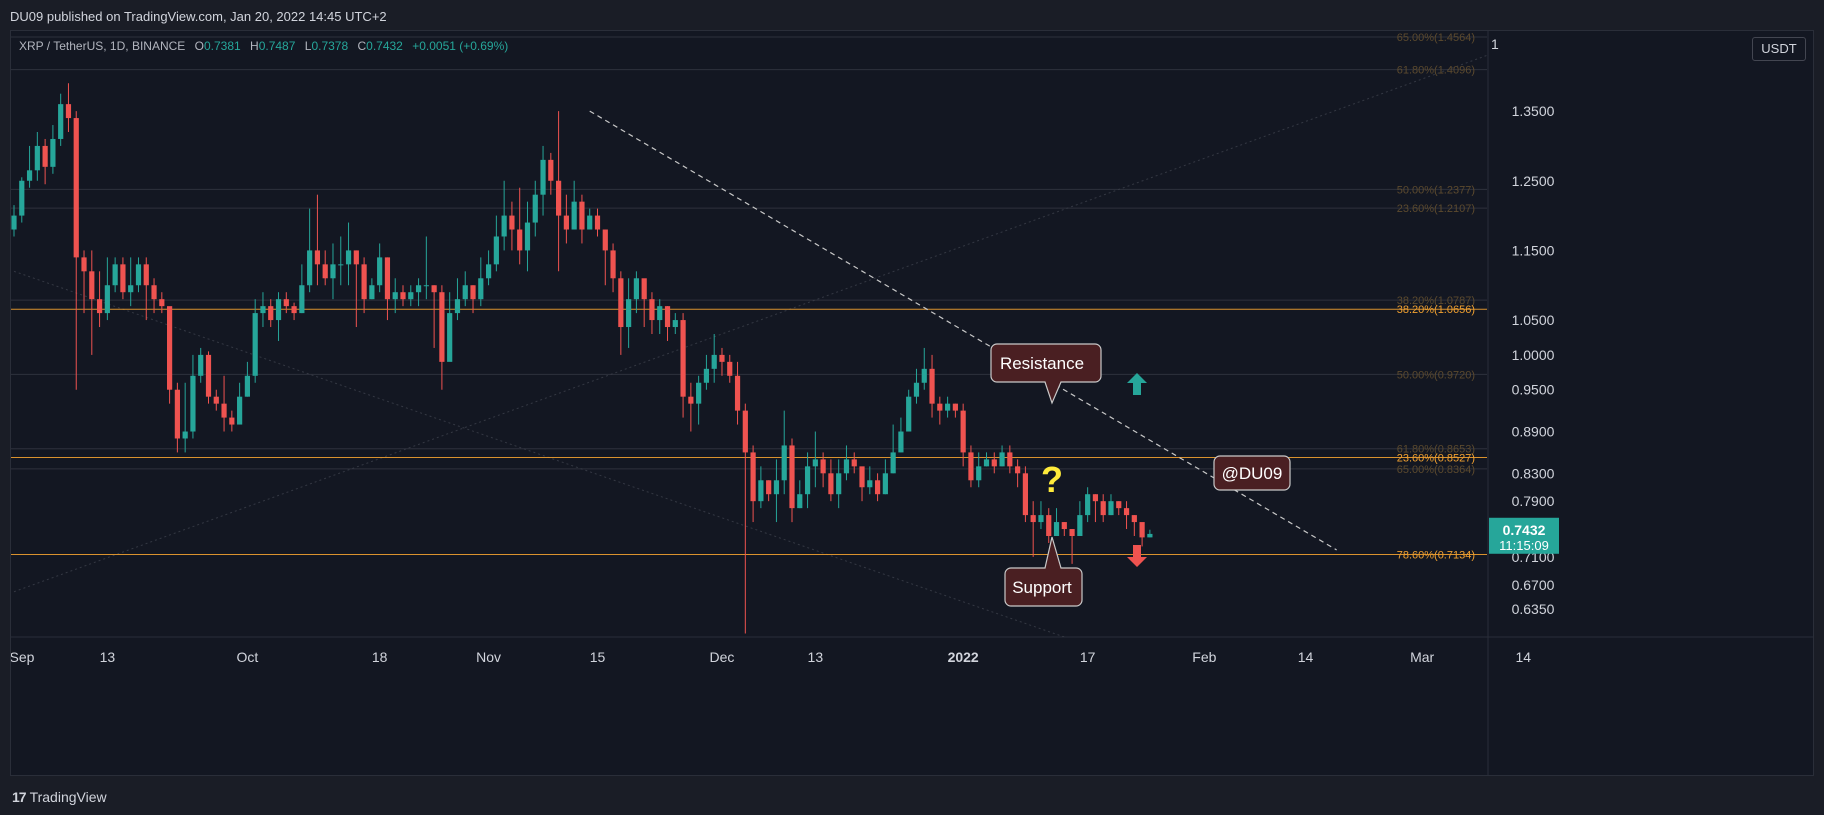  I want to click on time-tick-label: 18, so click(380, 657).